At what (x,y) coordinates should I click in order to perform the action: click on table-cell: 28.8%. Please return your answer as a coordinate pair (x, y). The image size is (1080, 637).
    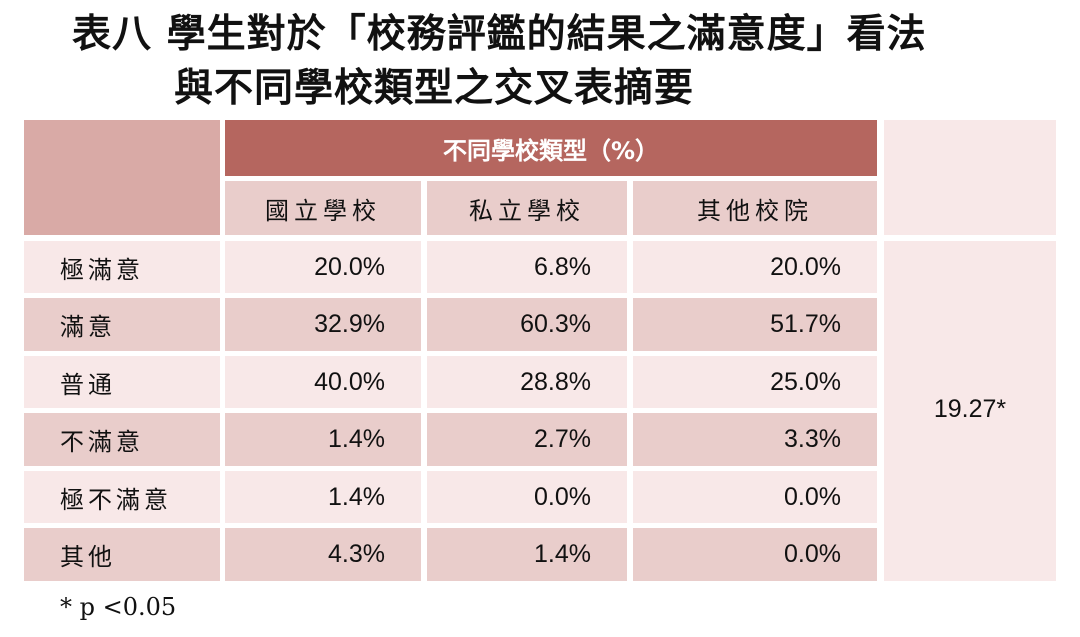
    Looking at the image, I should click on (527, 382).